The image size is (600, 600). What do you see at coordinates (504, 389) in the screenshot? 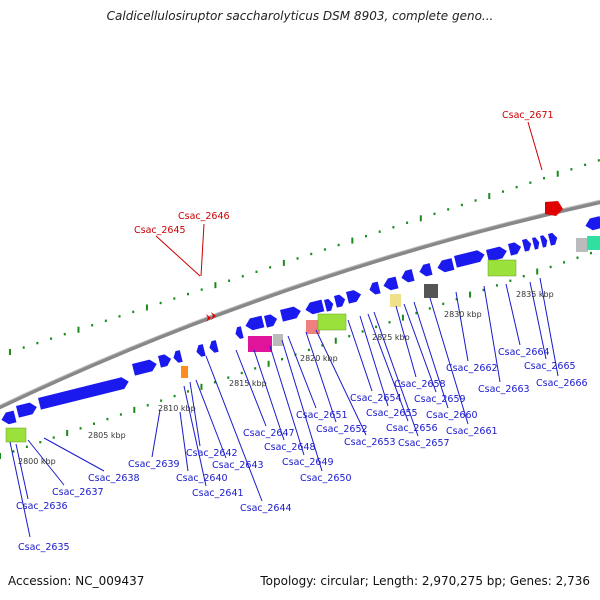
I see `gene-label-csac-2663: Csac_2663` at bounding box center [504, 389].